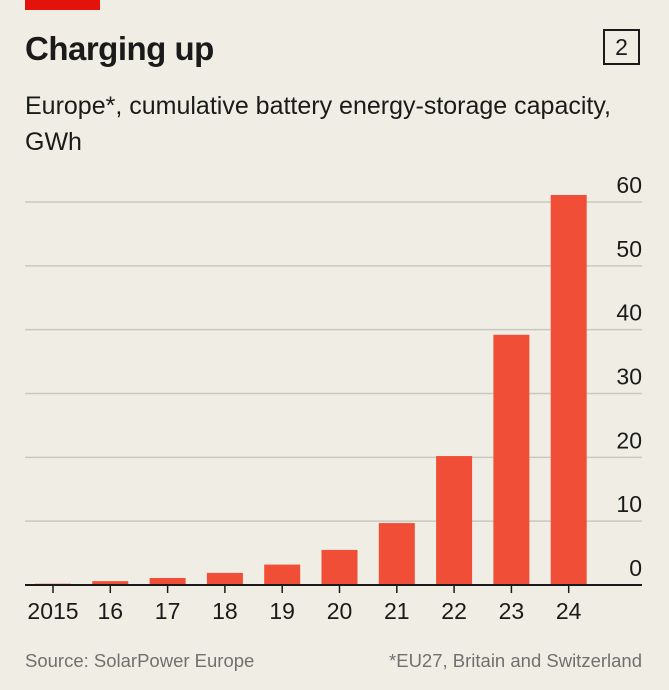 This screenshot has height=690, width=669. Describe the element at coordinates (454, 611) in the screenshot. I see `x-tick-label: 22` at that location.